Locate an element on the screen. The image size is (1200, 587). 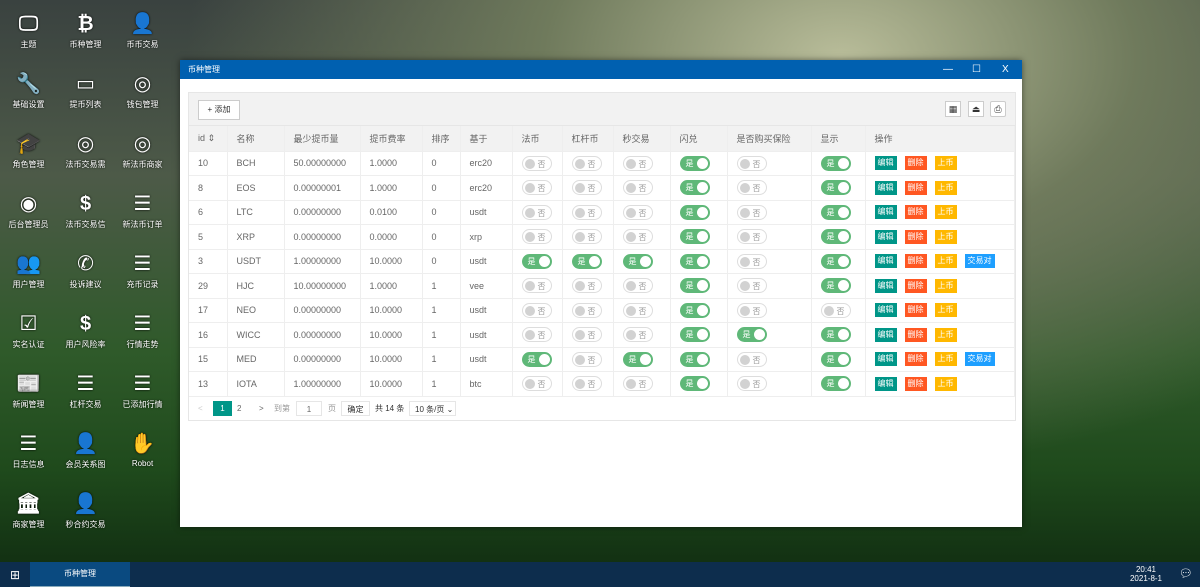
desktop-icon-2: 👤 币币交易 is located at coordinates (142, 31).